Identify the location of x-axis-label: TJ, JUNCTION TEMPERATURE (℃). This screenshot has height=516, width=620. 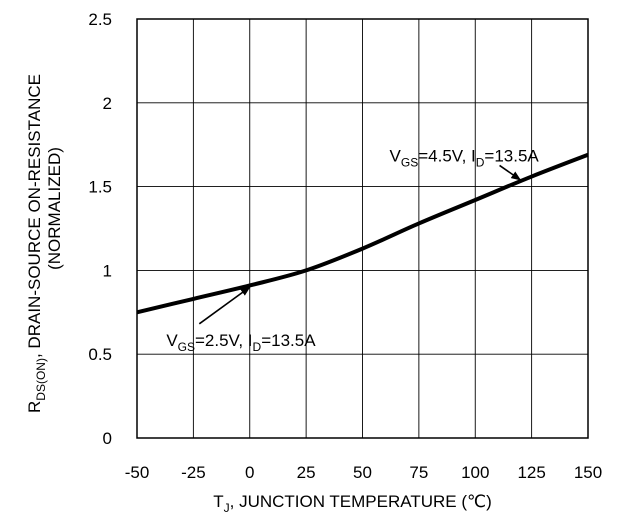
(352, 503).